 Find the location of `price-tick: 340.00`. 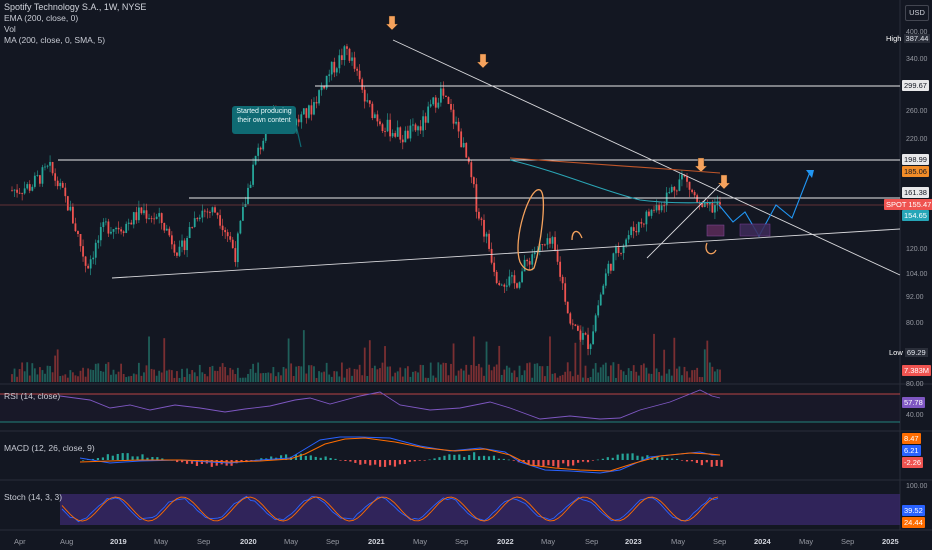

price-tick: 340.00 is located at coordinates (917, 59).